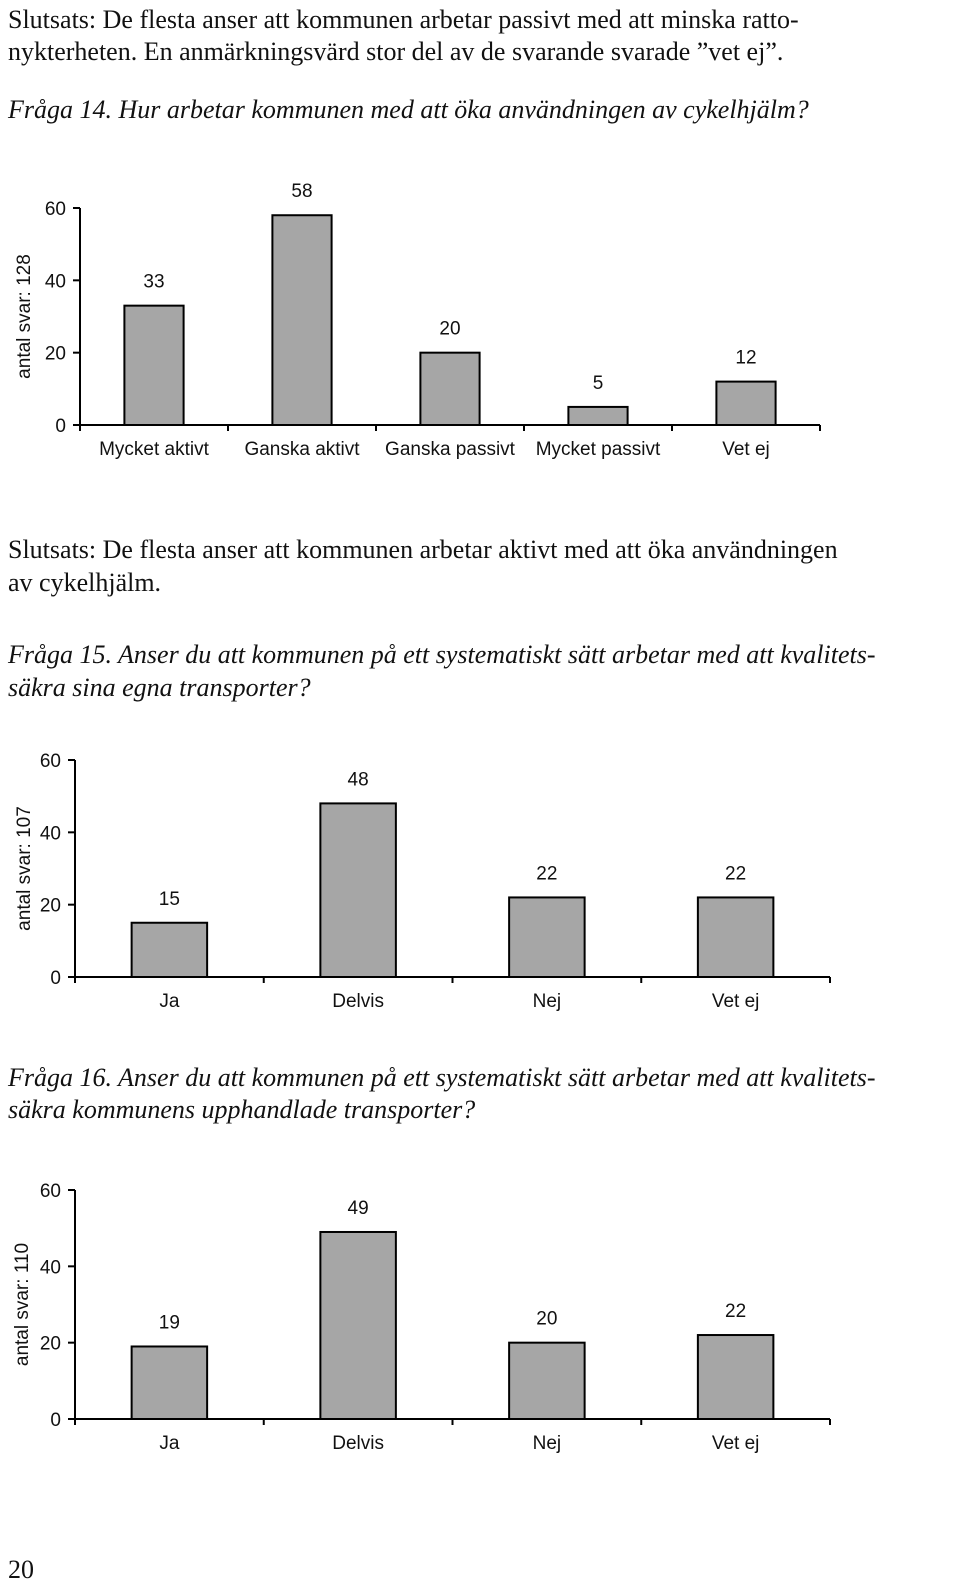 This screenshot has width=960, height=1589. Describe the element at coordinates (24, 868) in the screenshot. I see `y-axis-label: antal svar: 107` at that location.